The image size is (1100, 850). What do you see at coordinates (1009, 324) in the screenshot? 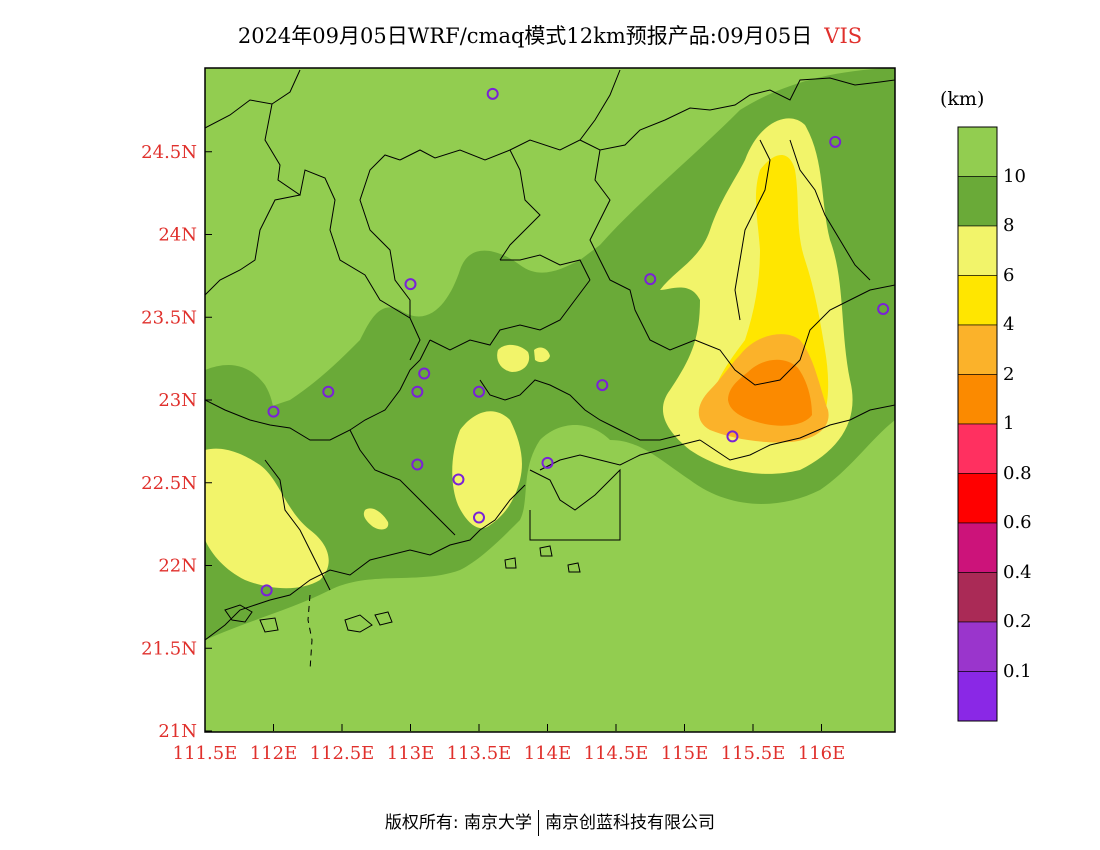
I see `colorbar-level-label: 4` at bounding box center [1009, 324].